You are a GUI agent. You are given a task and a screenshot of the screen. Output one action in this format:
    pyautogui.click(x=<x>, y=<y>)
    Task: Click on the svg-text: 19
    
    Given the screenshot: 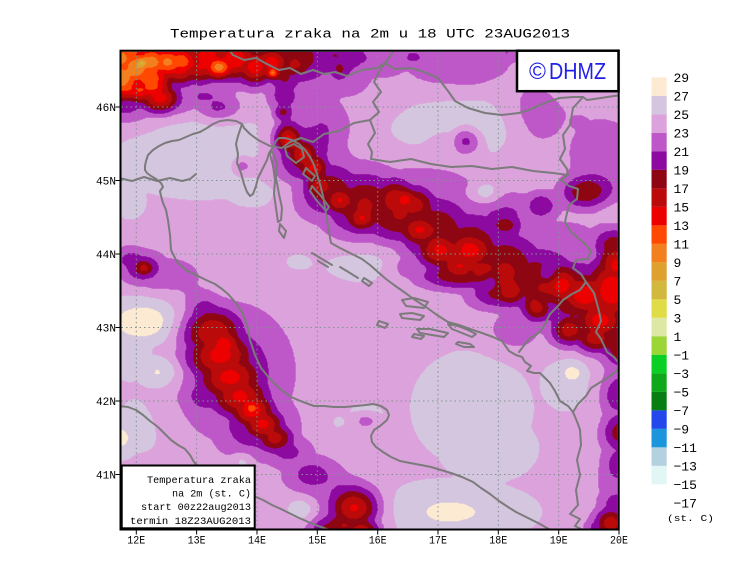 What is the action you would take?
    pyautogui.click(x=682, y=170)
    